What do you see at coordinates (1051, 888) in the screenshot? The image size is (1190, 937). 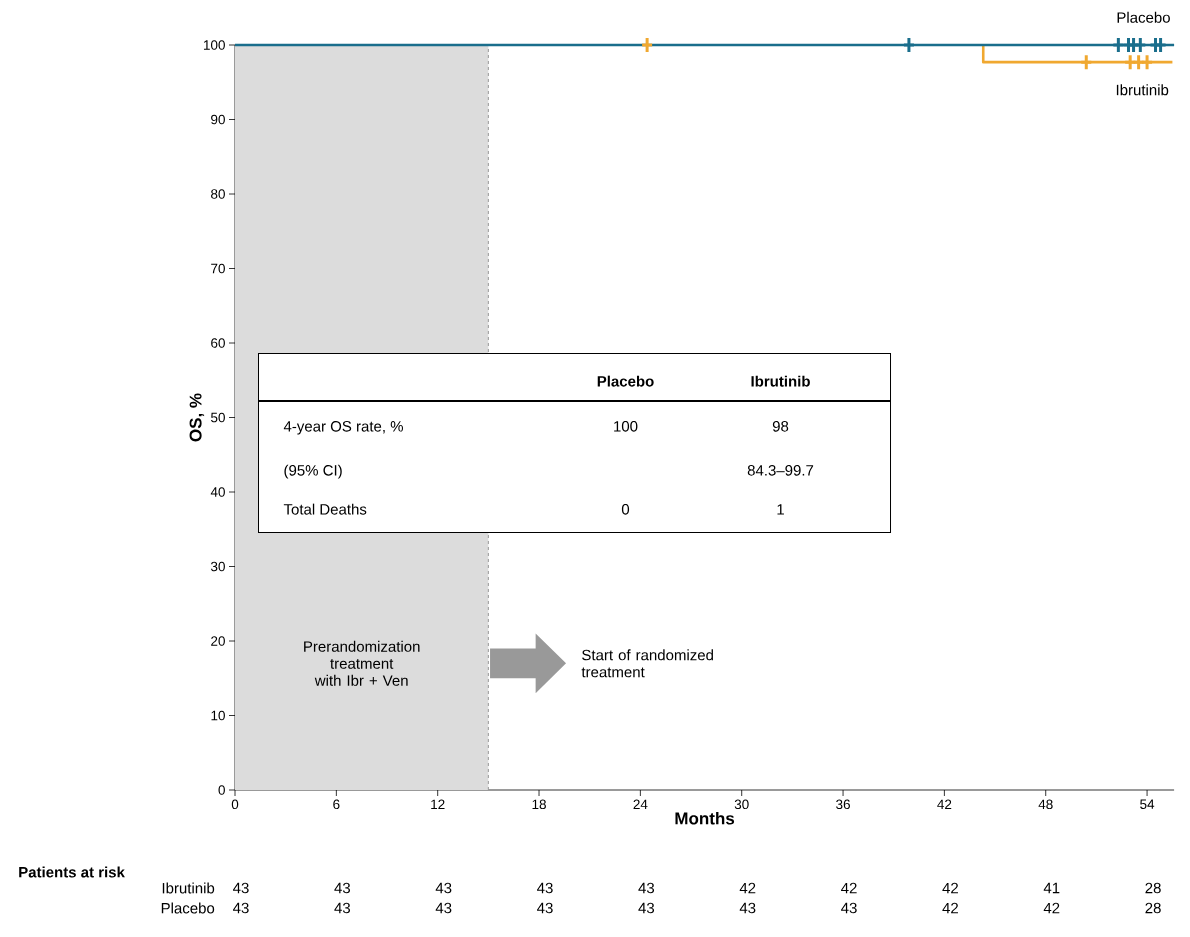 I see `text: 41` at bounding box center [1051, 888].